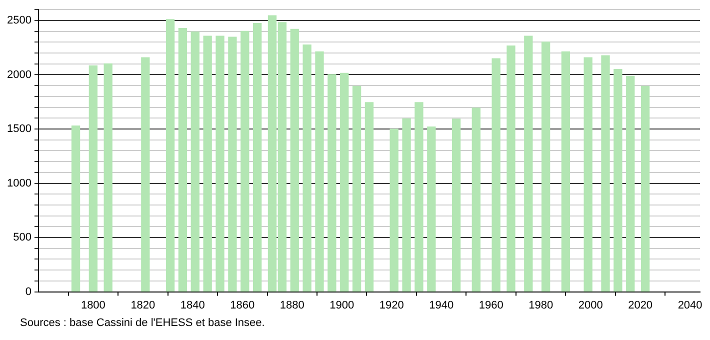 This screenshot has width=710, height=340. What do you see at coordinates (640, 305) in the screenshot?
I see `x-tick-label: 2020` at bounding box center [640, 305].